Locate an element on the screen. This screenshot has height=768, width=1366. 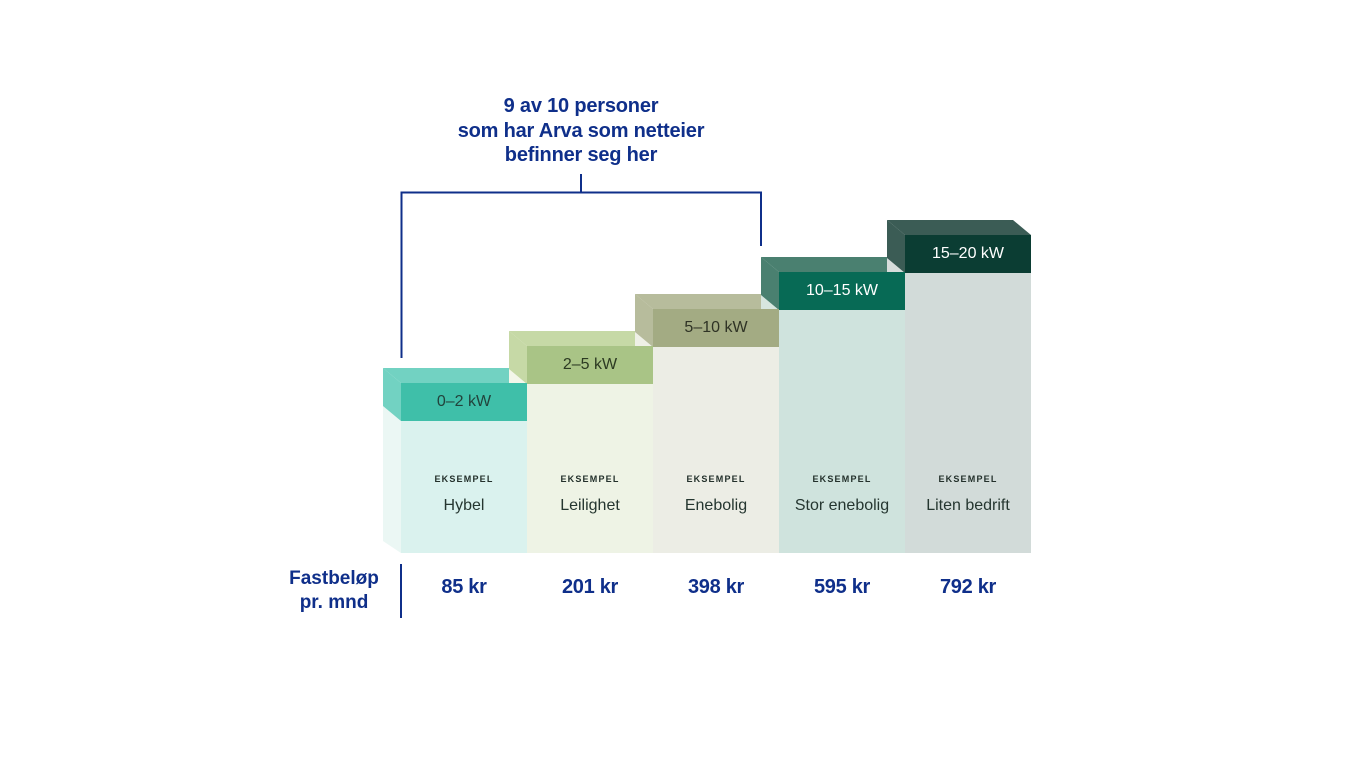
monthly-price: 85 kr is located at coordinates (464, 587).